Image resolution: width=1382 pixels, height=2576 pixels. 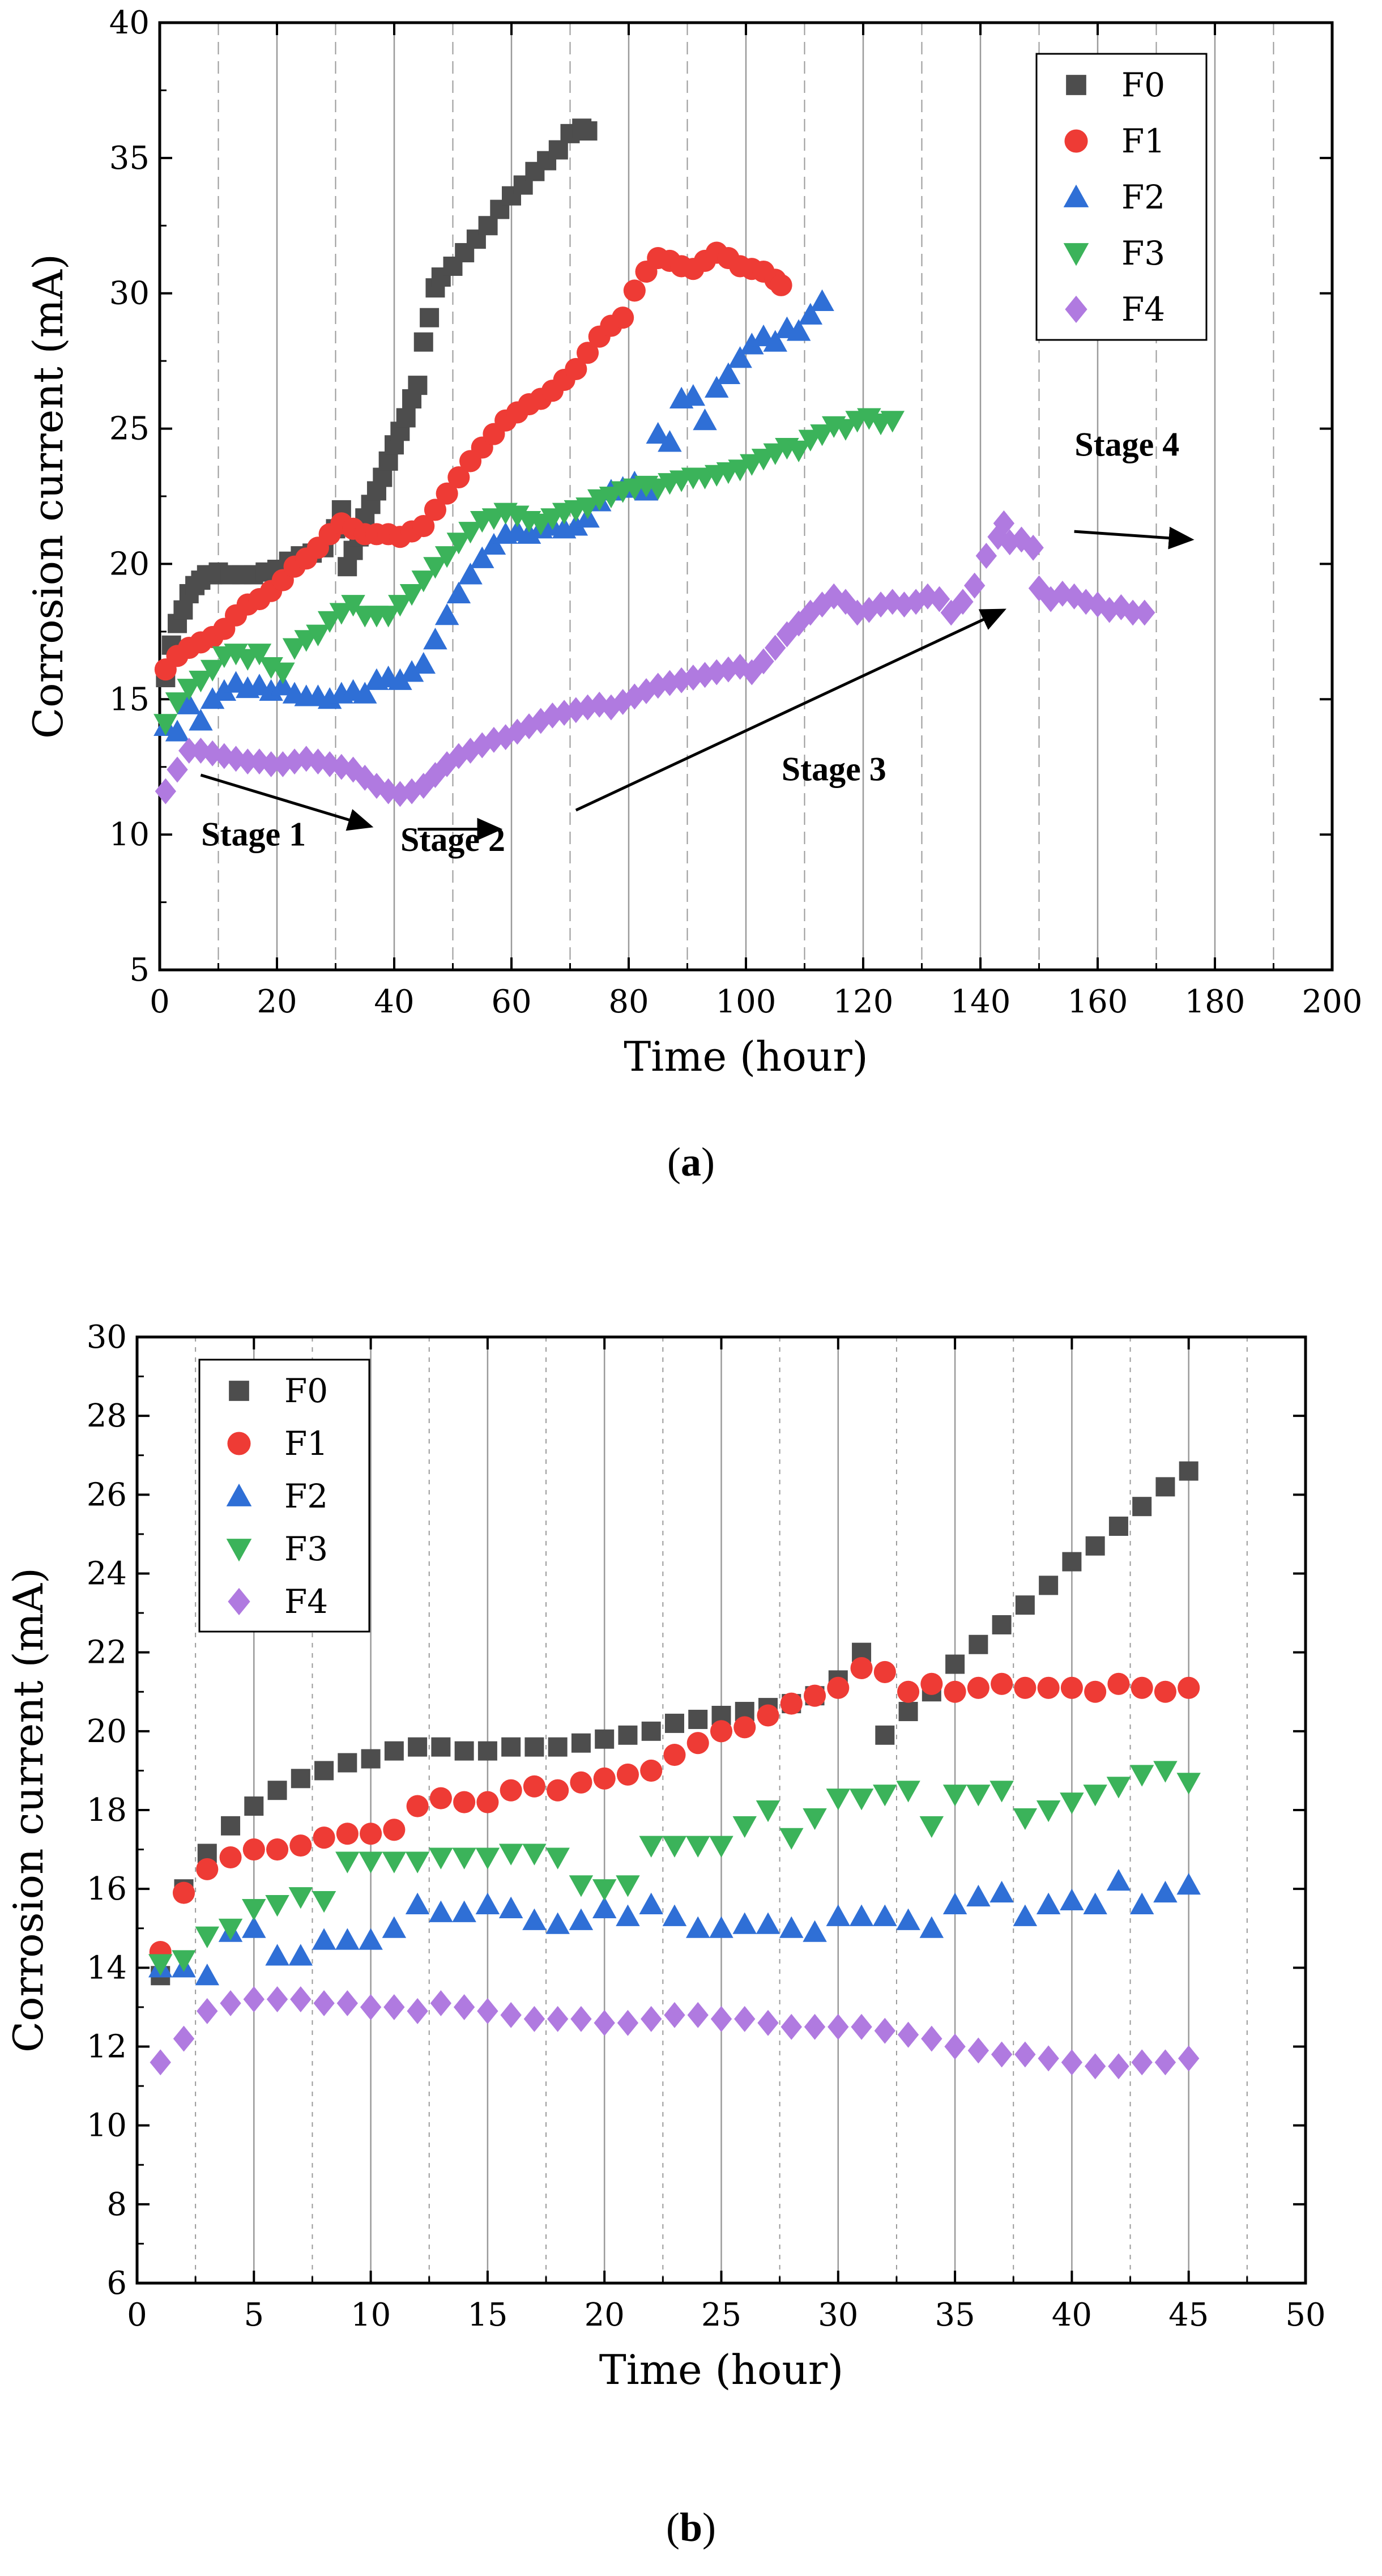 What do you see at coordinates (254, 2315) in the screenshot?
I see `x-tick-label: 5` at bounding box center [254, 2315].